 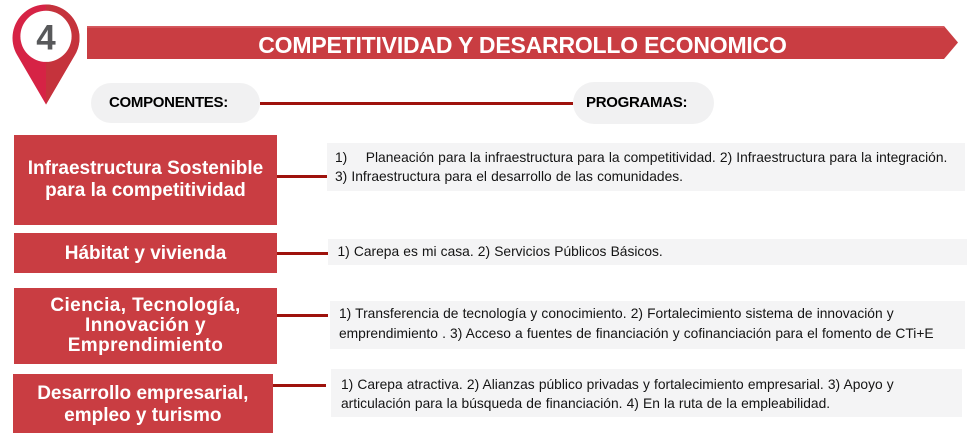 What do you see at coordinates (46, 38) in the screenshot?
I see `svg-text: 4` at bounding box center [46, 38].